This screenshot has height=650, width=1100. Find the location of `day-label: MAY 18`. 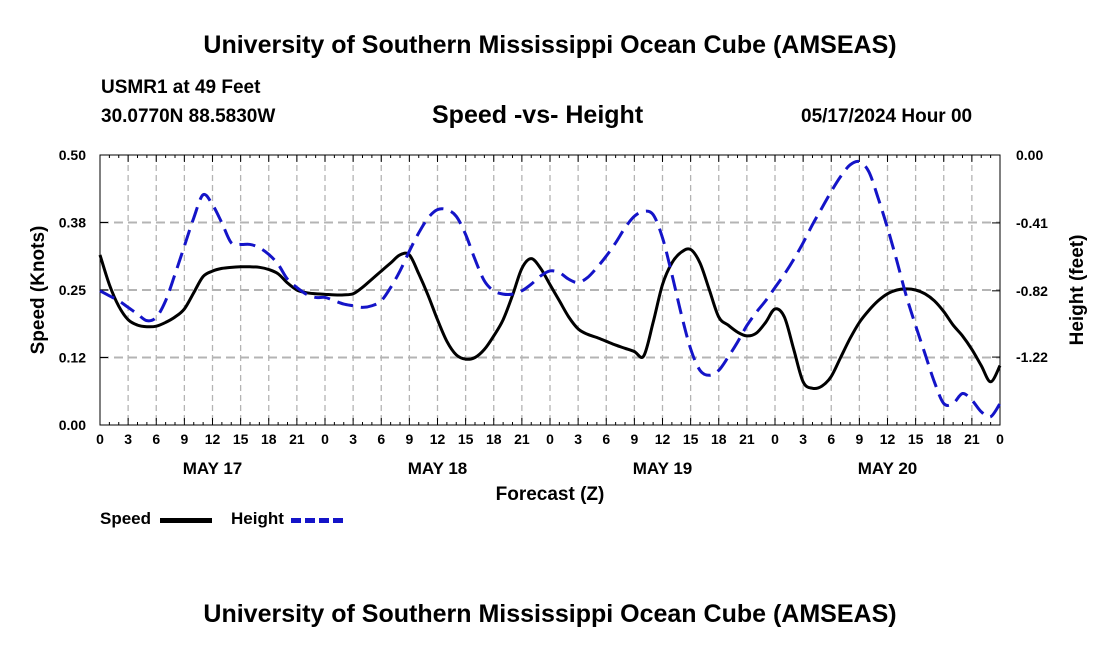

day-label: MAY 18 is located at coordinates (438, 468).